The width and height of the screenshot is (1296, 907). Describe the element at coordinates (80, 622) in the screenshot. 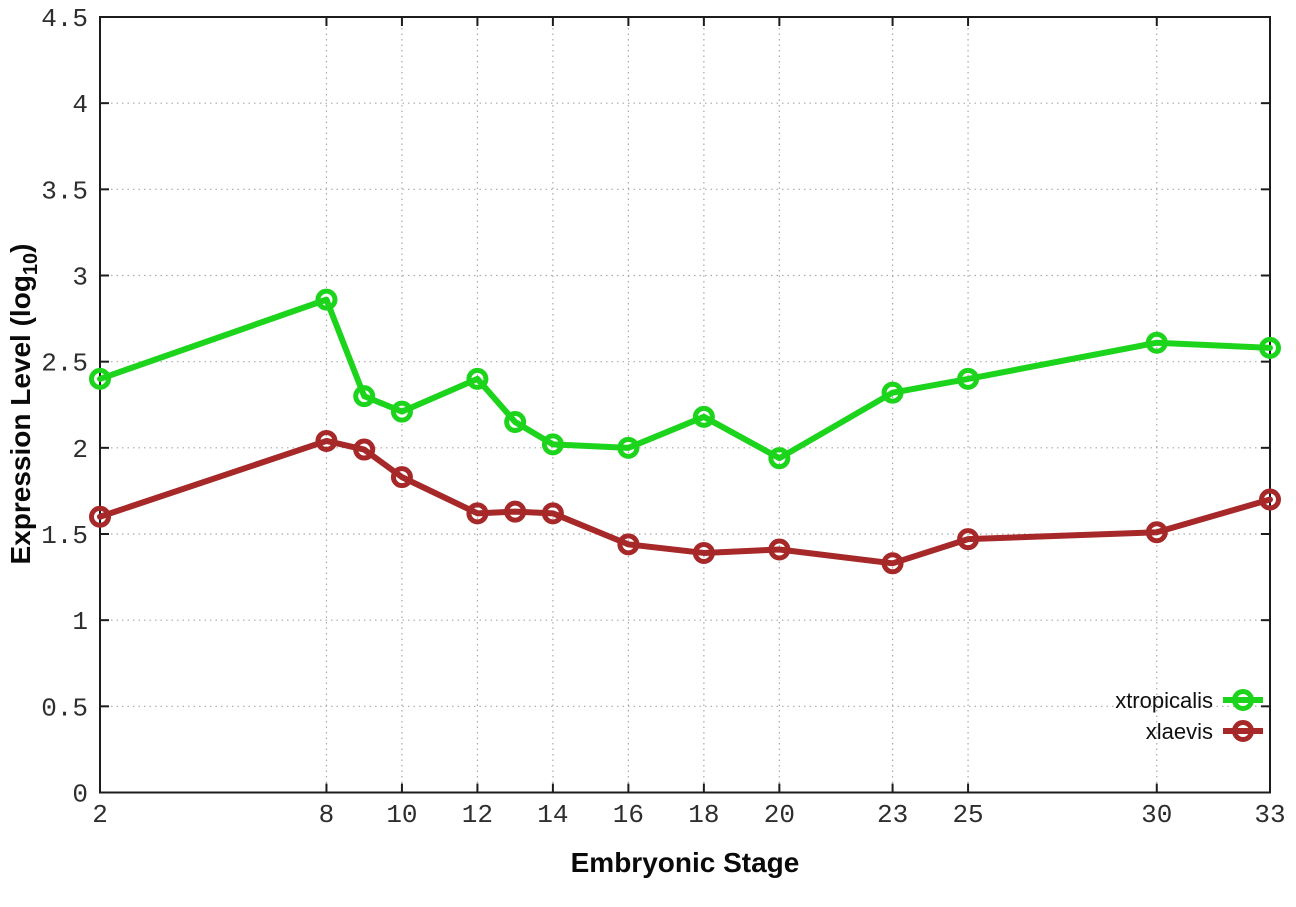

I see `y-tick-label: 1` at that location.